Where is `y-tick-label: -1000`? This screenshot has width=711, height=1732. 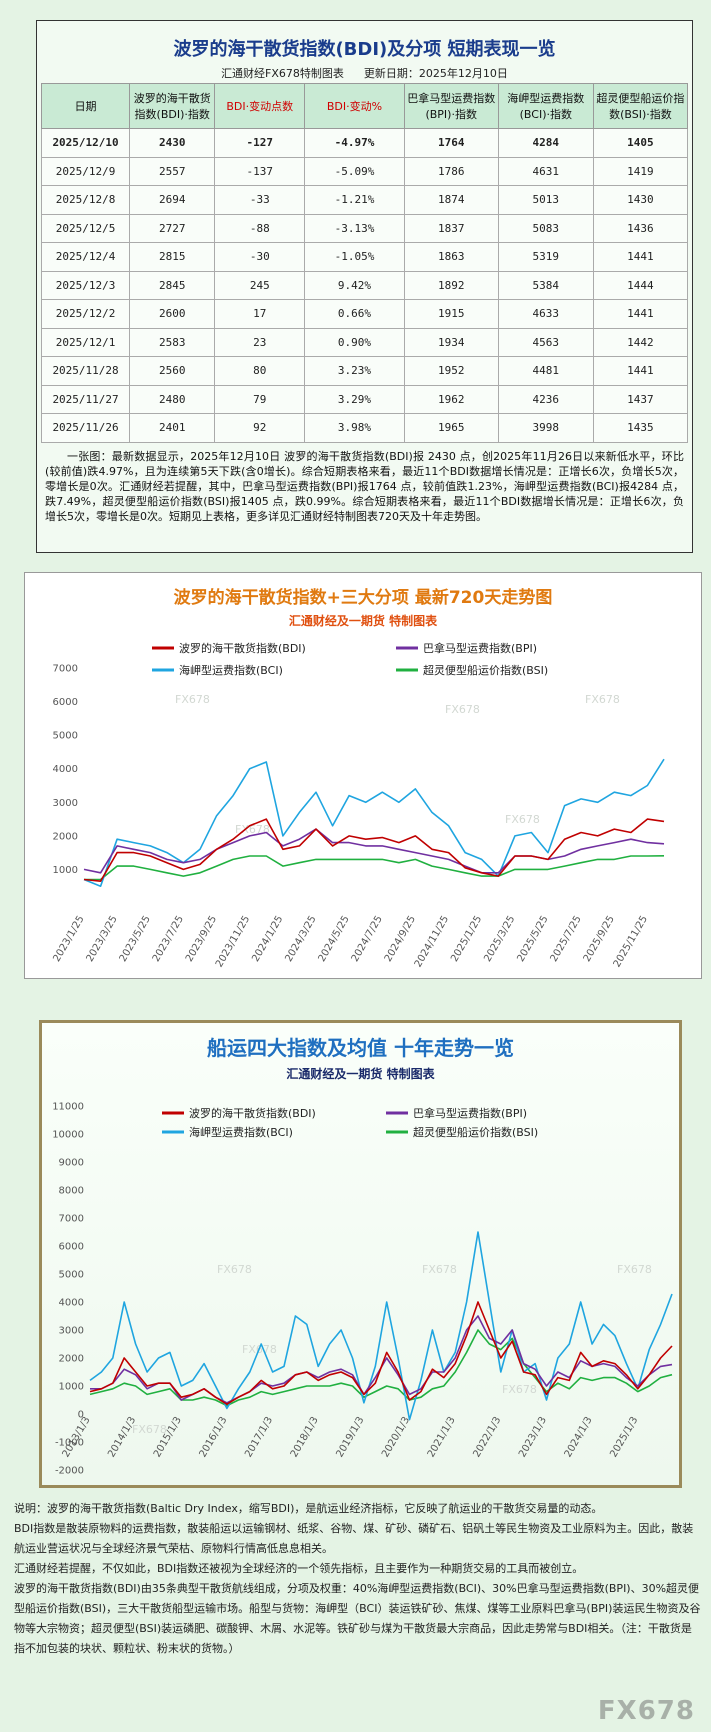 y-tick-label: -1000 is located at coordinates (69, 1443).